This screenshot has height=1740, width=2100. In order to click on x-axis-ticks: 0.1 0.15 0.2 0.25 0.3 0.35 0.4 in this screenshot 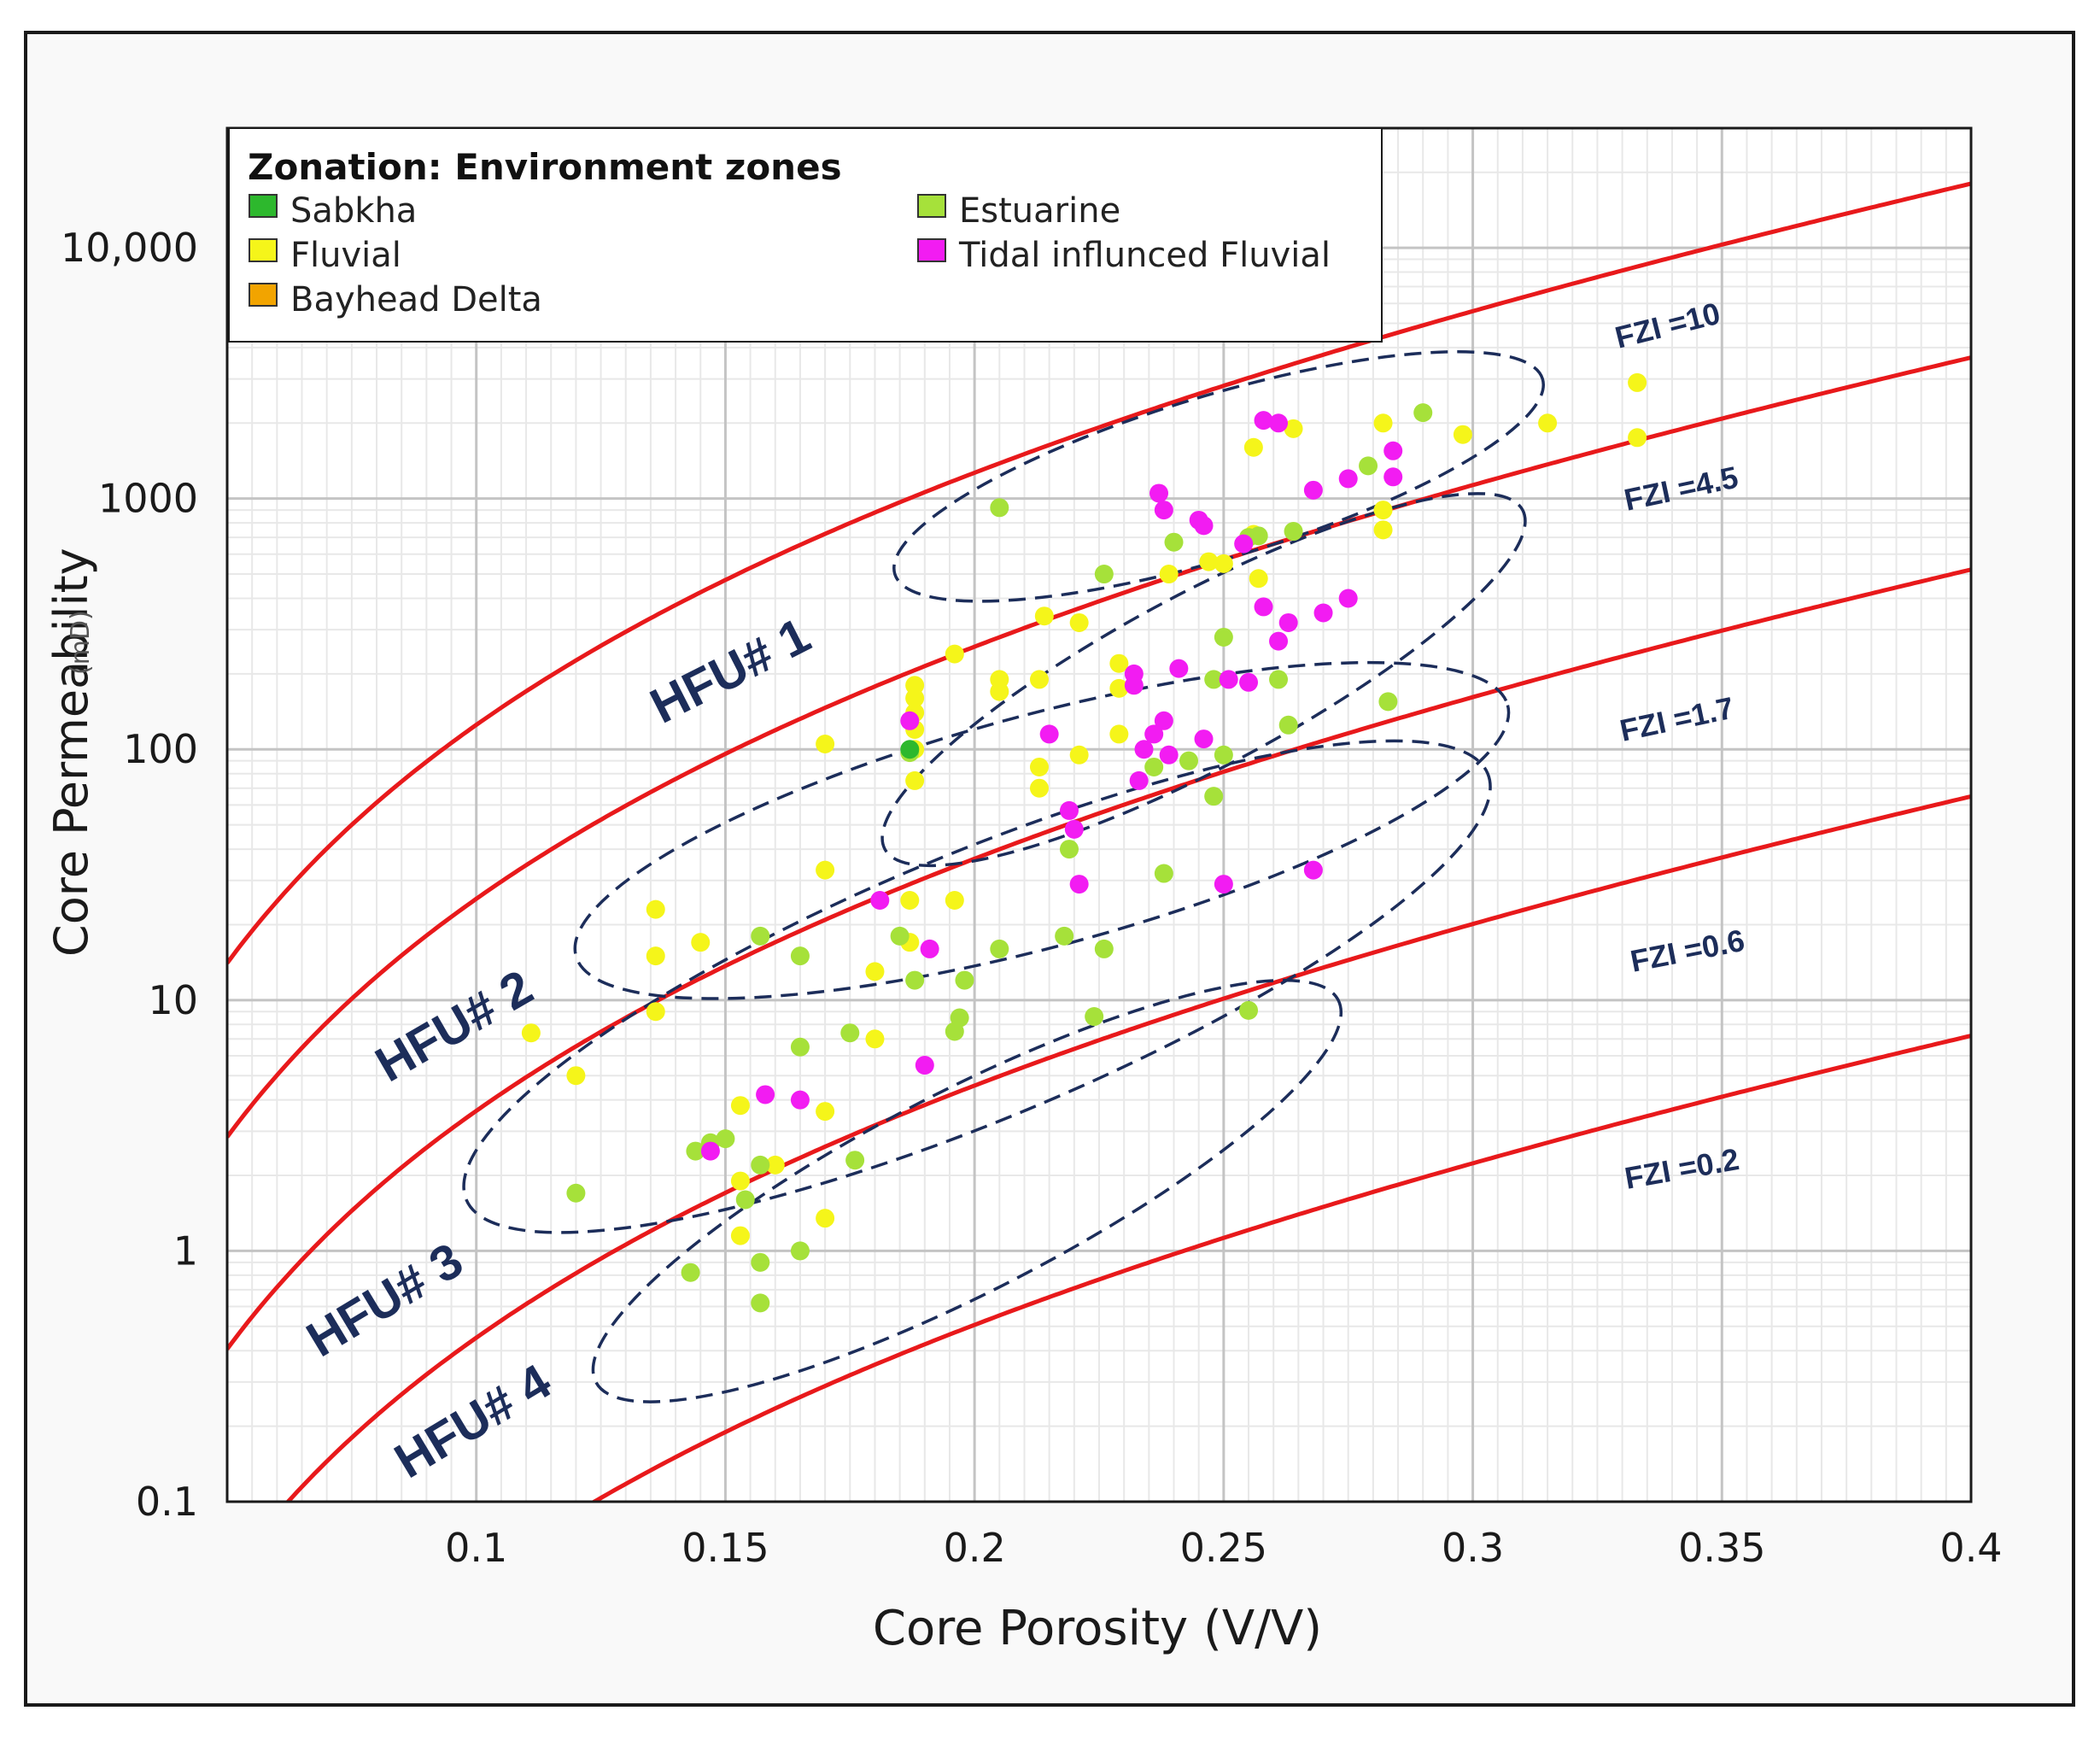, I will do `click(1223, 1548)`.